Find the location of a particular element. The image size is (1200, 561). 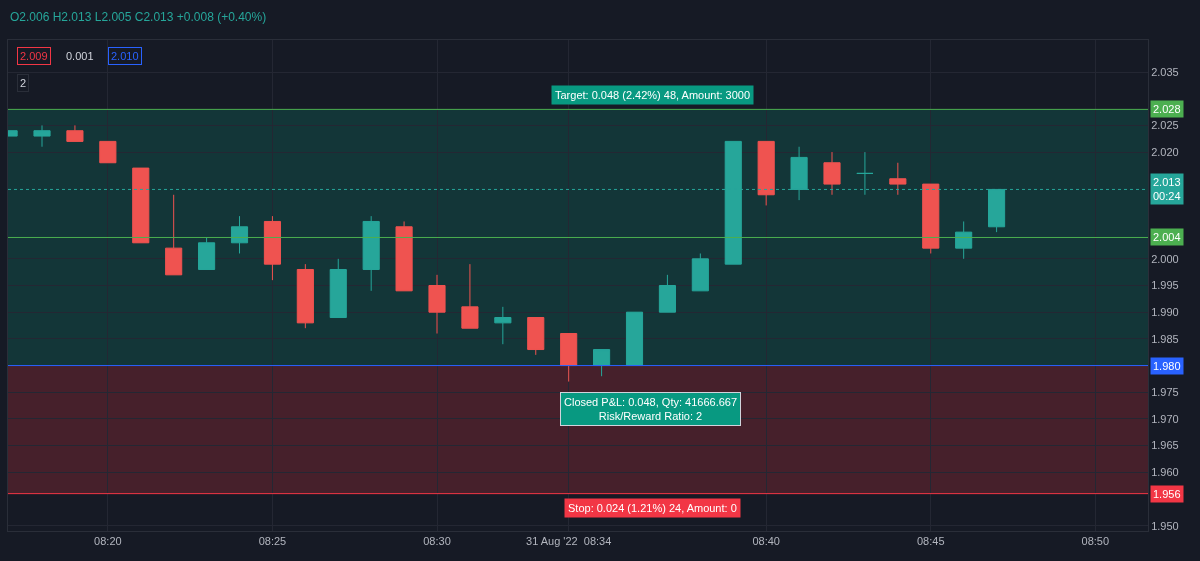

y-tick-label: 1.965 is located at coordinates (1165, 445).